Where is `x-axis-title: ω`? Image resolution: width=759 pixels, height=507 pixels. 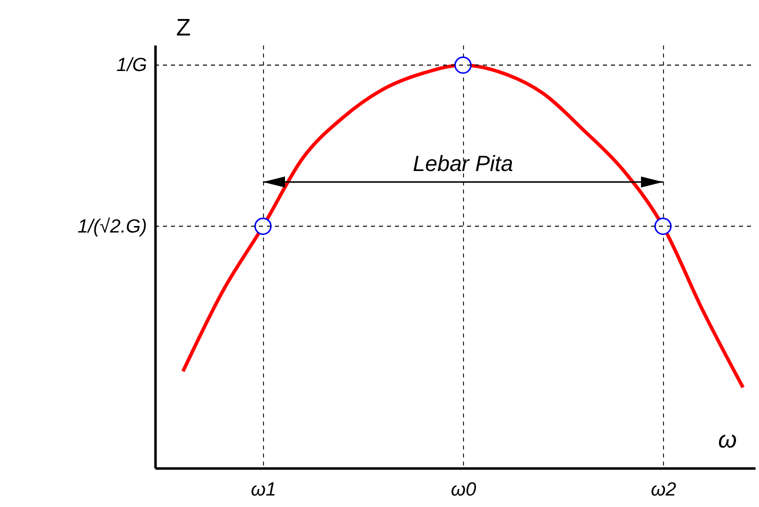
x-axis-title: ω is located at coordinates (727, 440).